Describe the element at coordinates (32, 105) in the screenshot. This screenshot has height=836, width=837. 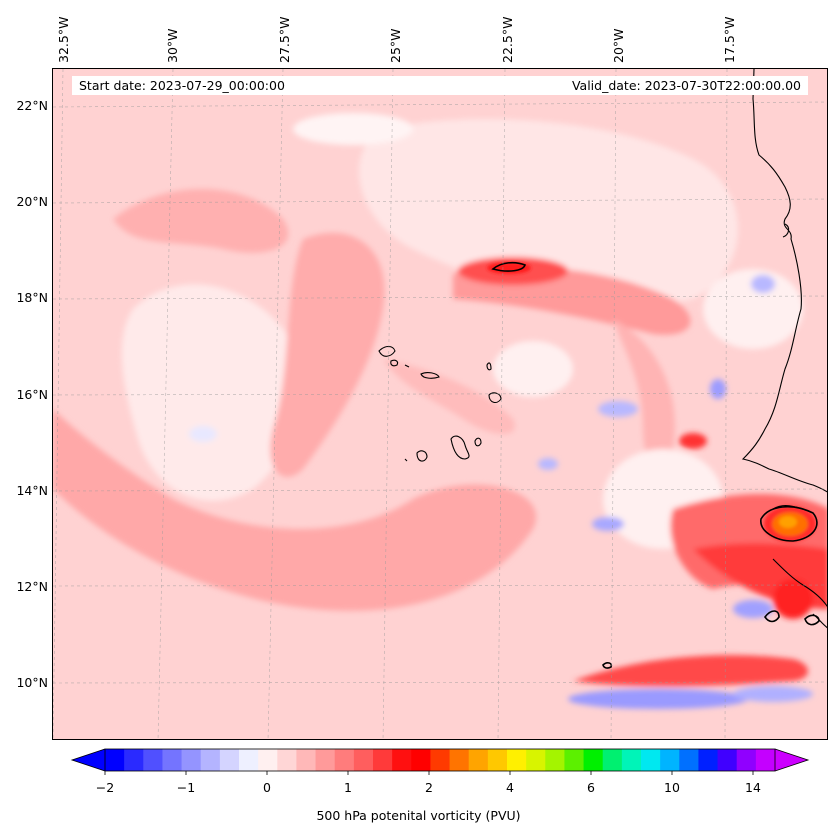
I see `lat-label: 22°N` at that location.